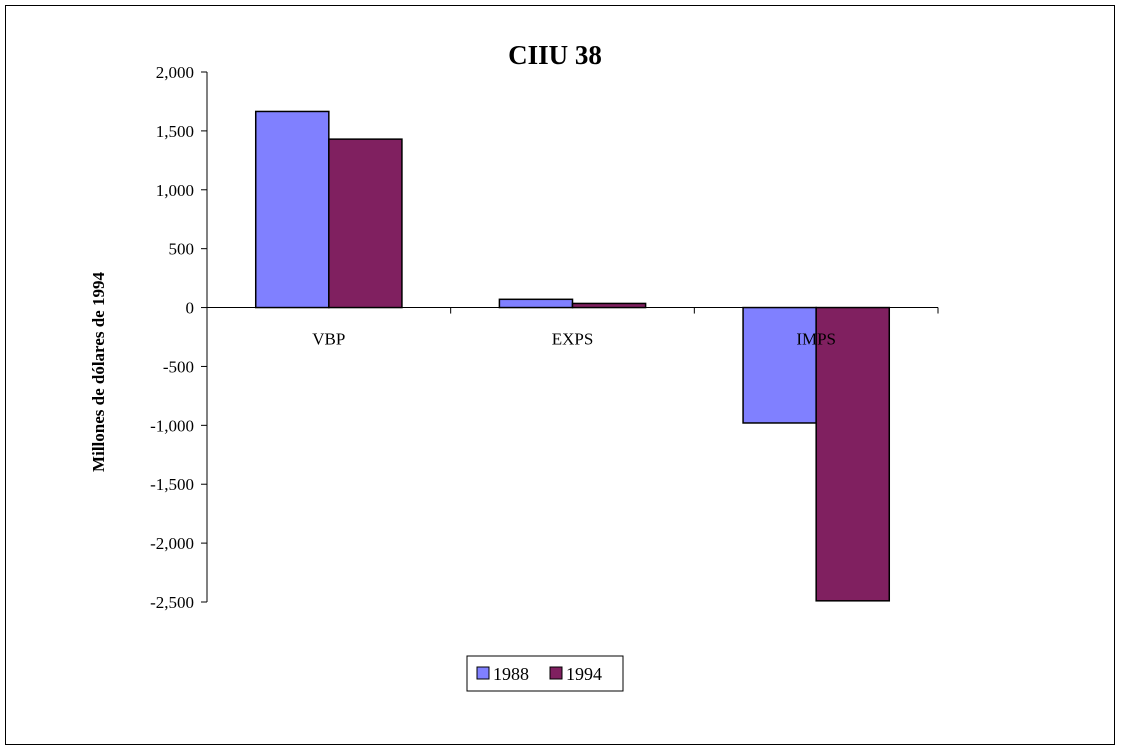 This screenshot has height=752, width=1122. I want to click on bar-1994-EXPS, so click(609, 305).